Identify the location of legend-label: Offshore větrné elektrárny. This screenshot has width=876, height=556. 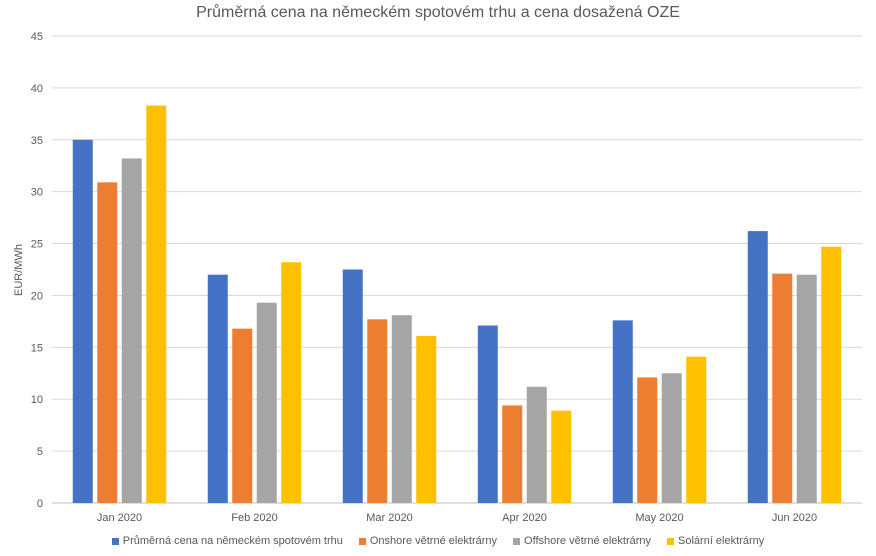
(588, 541).